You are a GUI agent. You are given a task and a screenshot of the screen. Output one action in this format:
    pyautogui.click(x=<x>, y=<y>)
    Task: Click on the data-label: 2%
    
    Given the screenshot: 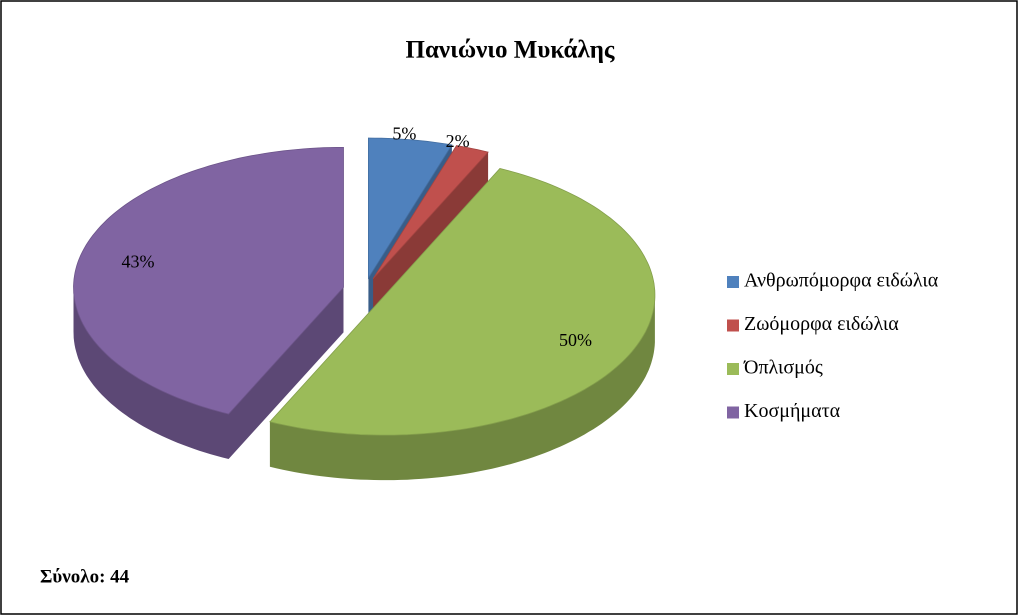 What is the action you would take?
    pyautogui.click(x=458, y=141)
    